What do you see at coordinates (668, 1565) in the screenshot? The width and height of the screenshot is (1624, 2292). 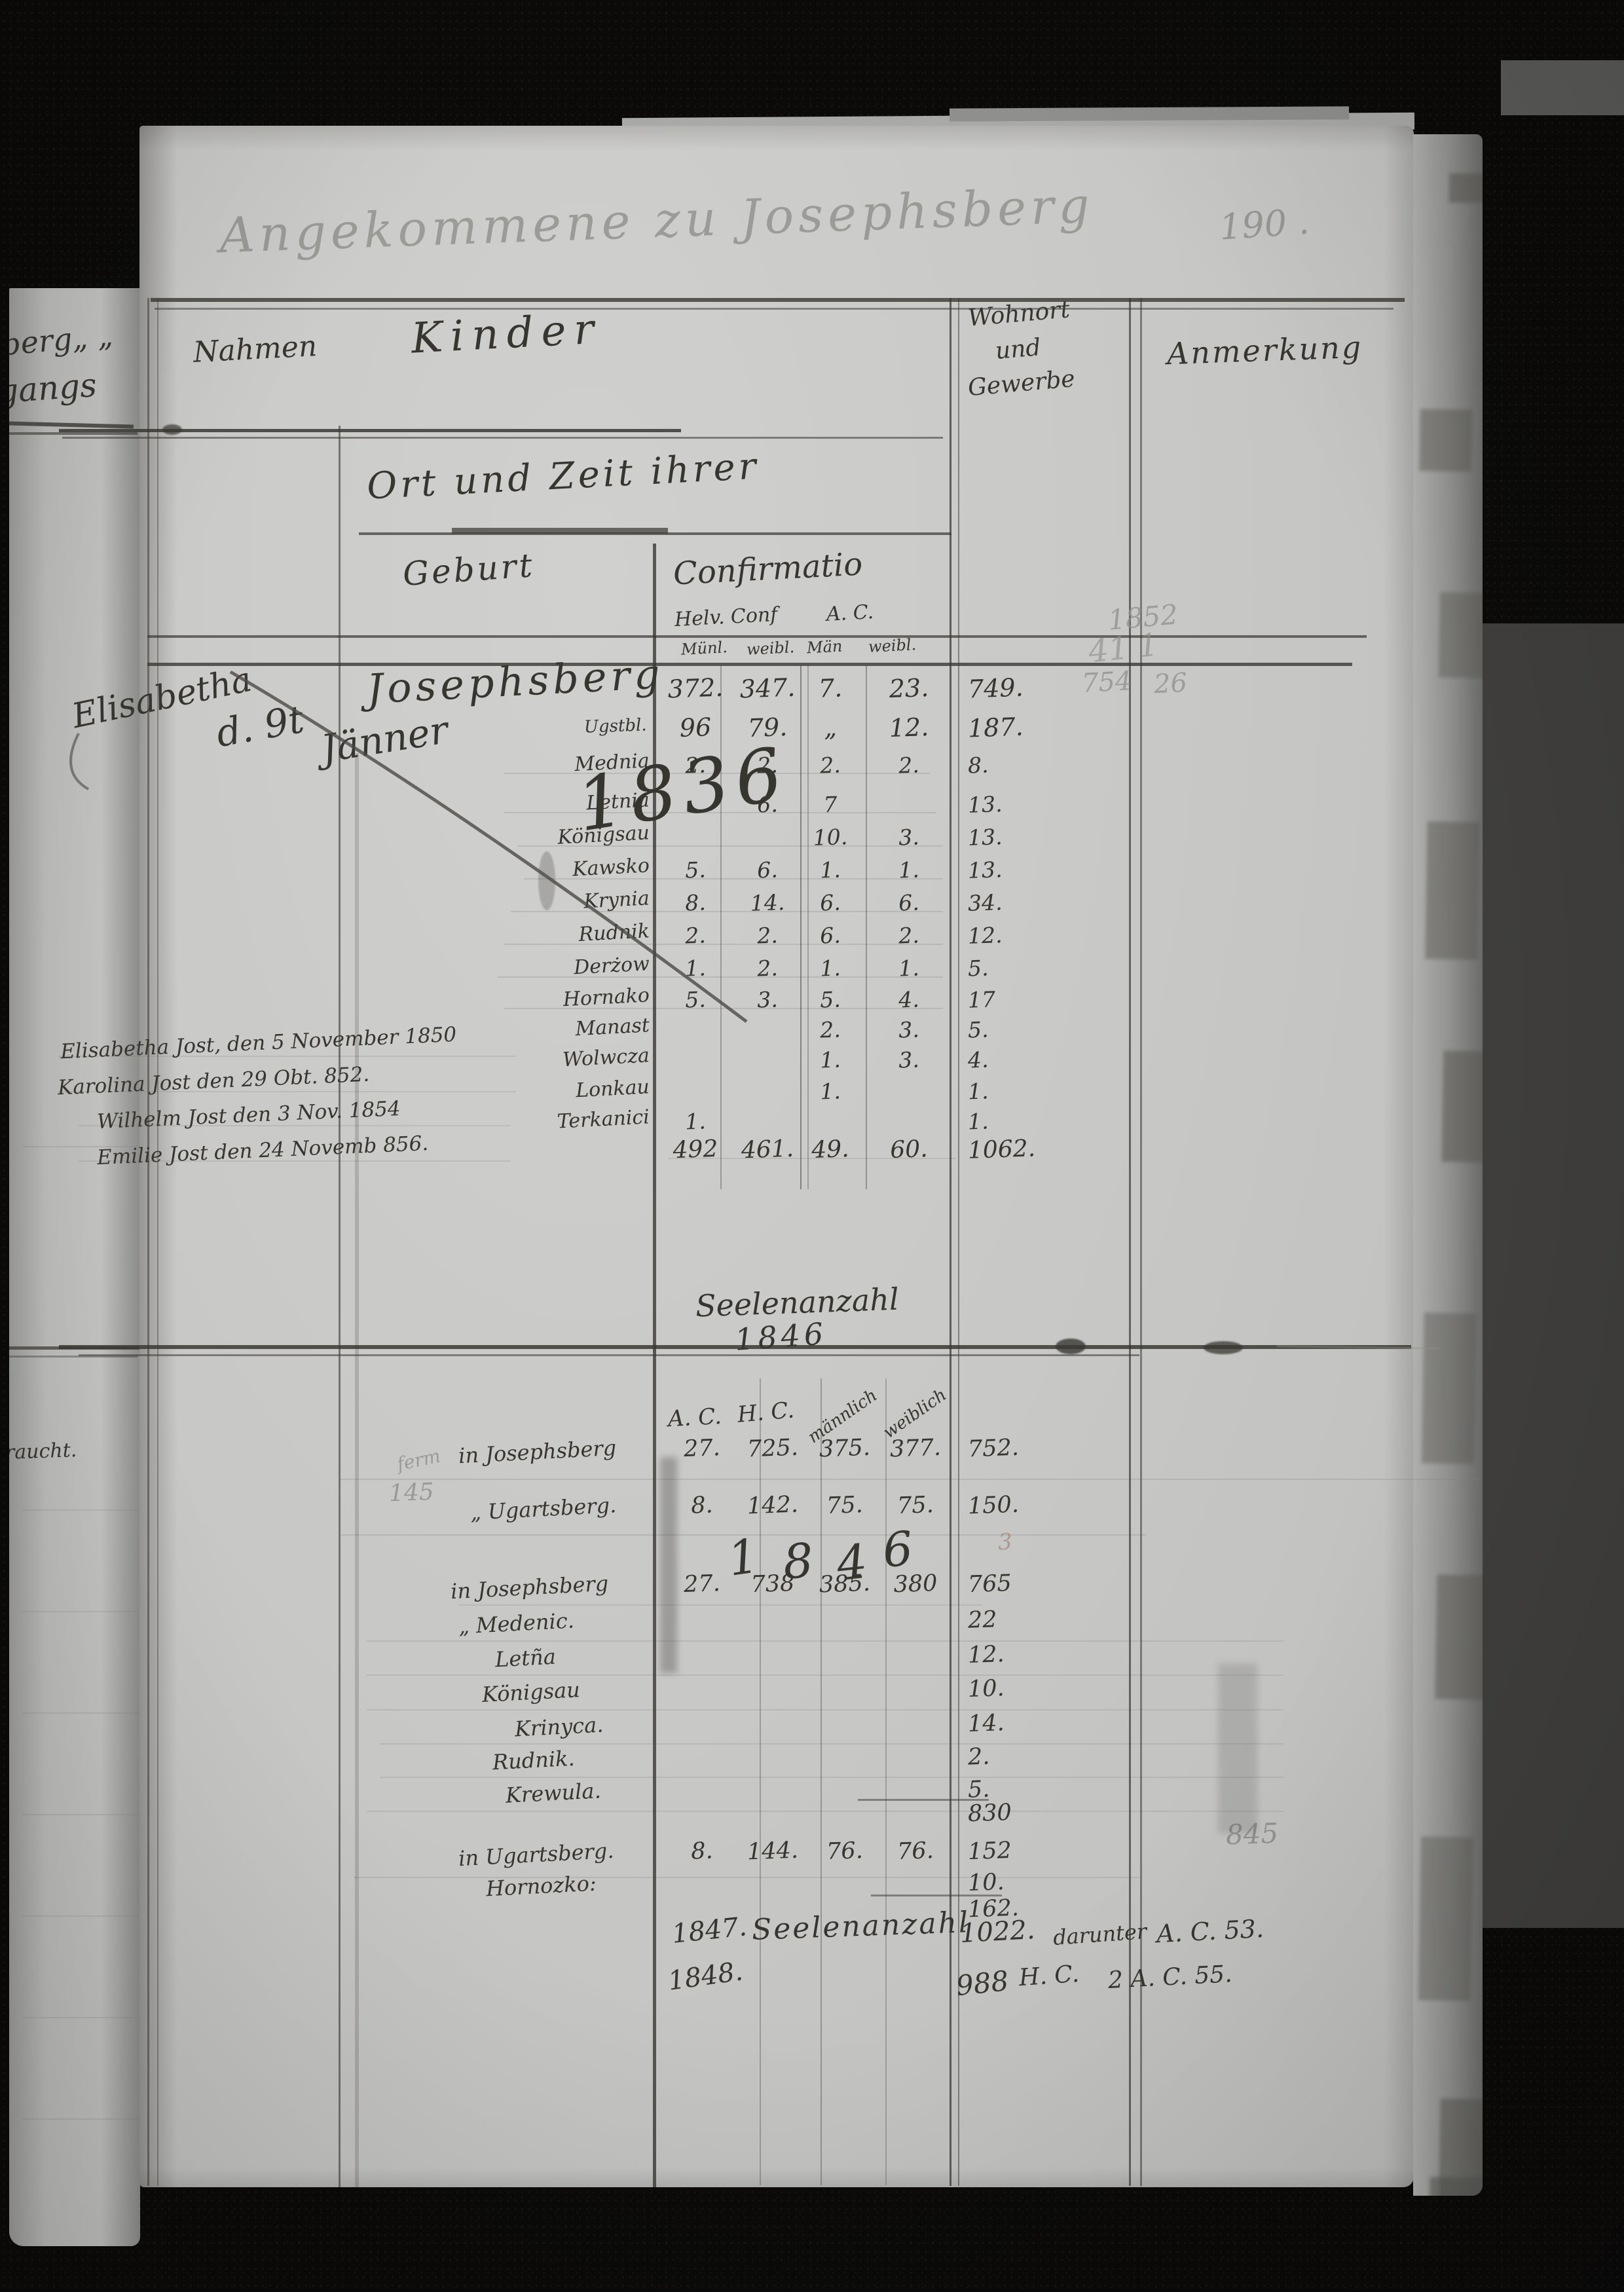 I see `ink-smear` at bounding box center [668, 1565].